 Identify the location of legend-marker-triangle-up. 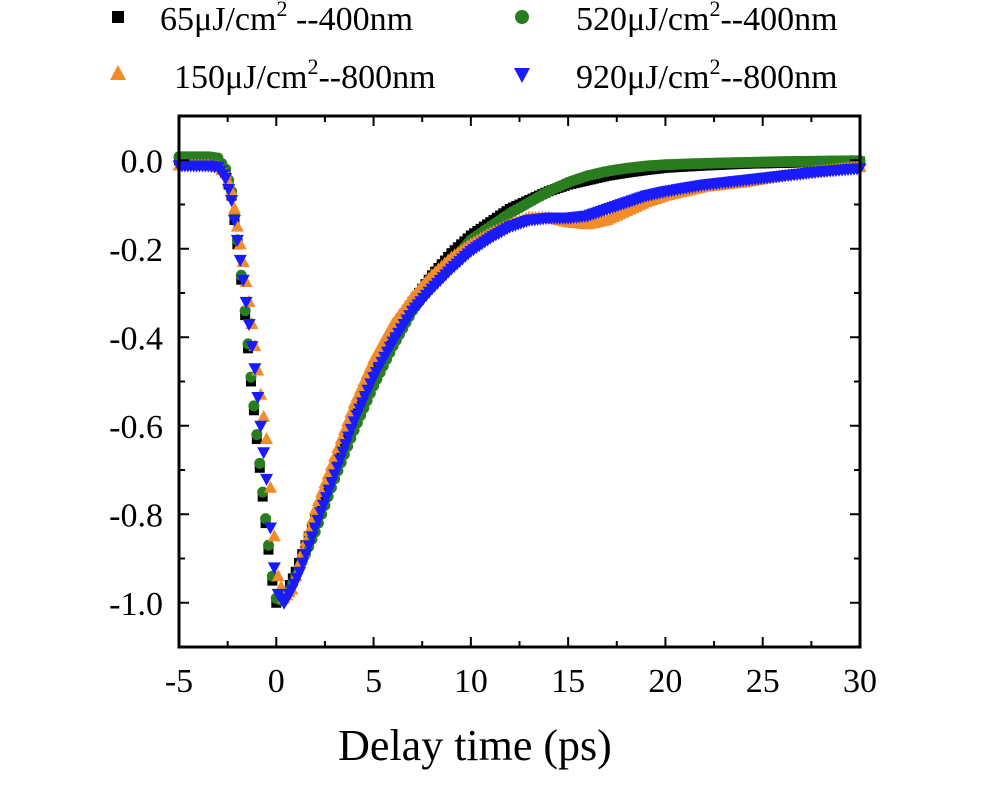
(118, 72).